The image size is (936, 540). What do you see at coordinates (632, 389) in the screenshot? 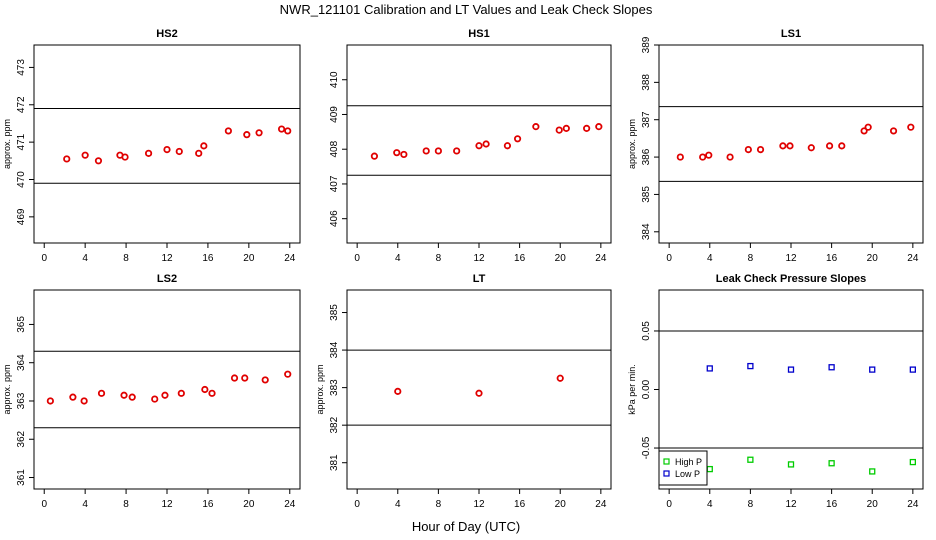
I see `y-axis-label: kPa per min.` at bounding box center [632, 389].